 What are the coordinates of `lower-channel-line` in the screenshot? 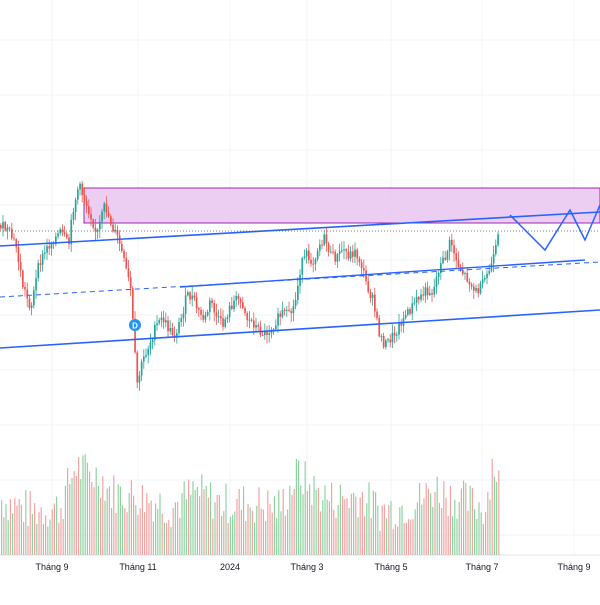 It's located at (300, 329).